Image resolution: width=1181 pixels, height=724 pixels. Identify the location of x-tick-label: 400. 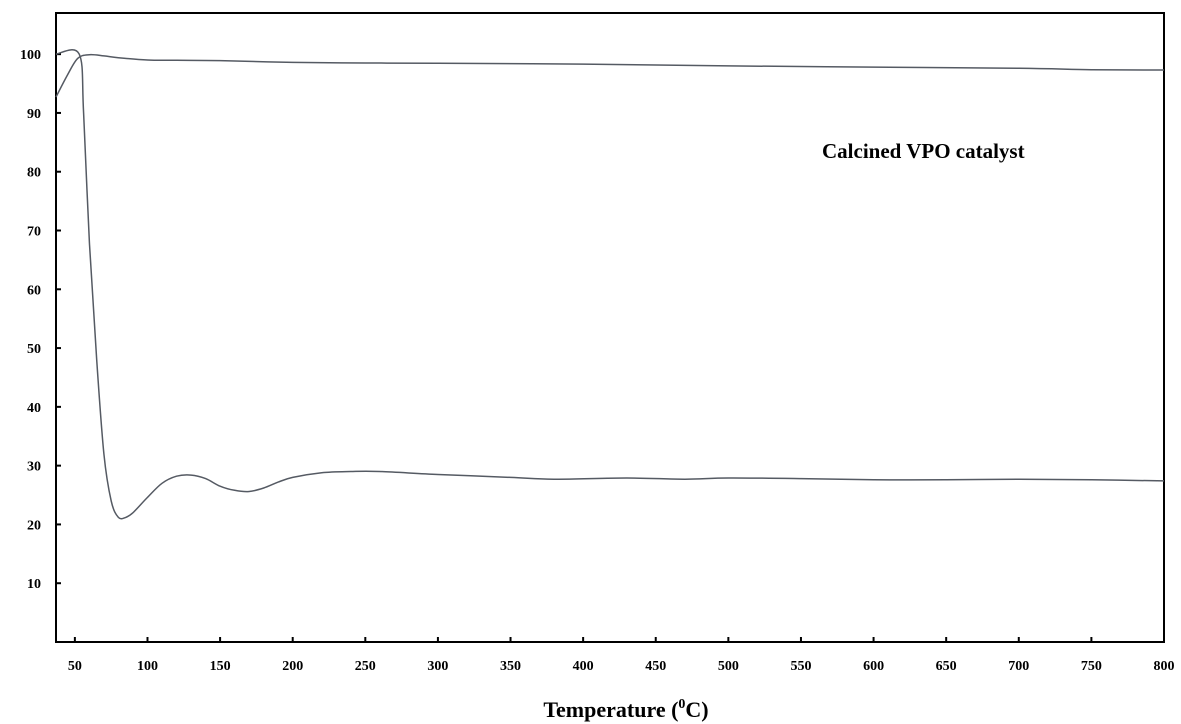
(583, 666).